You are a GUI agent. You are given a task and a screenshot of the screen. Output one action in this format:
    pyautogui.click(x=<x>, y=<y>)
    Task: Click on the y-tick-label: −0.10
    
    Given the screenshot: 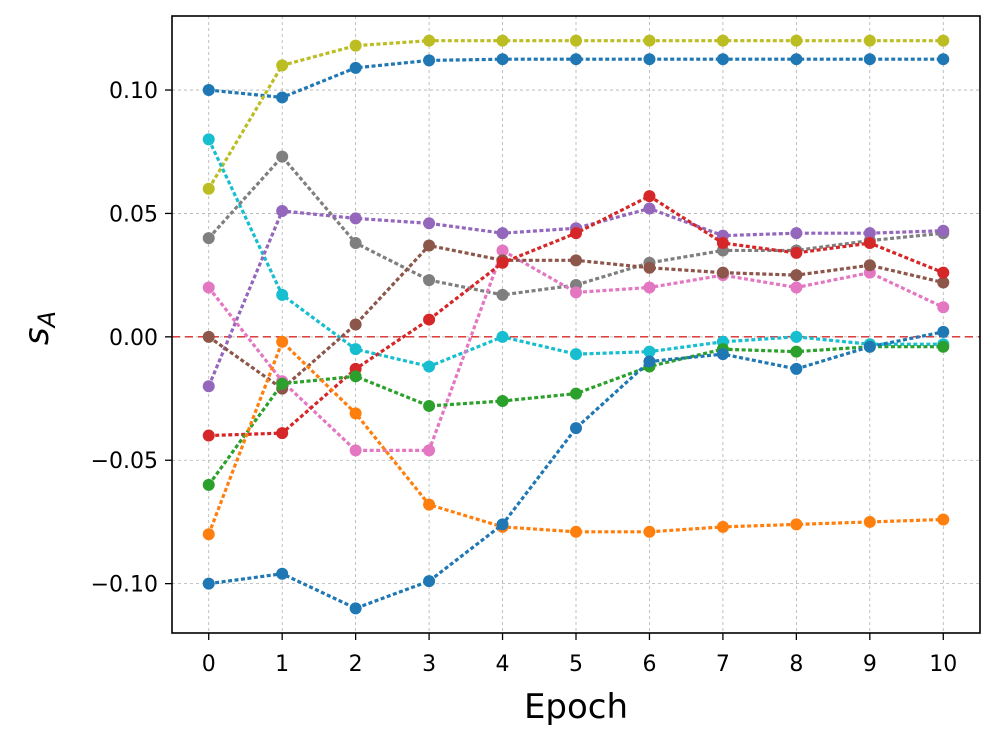 What is the action you would take?
    pyautogui.click(x=124, y=585)
    